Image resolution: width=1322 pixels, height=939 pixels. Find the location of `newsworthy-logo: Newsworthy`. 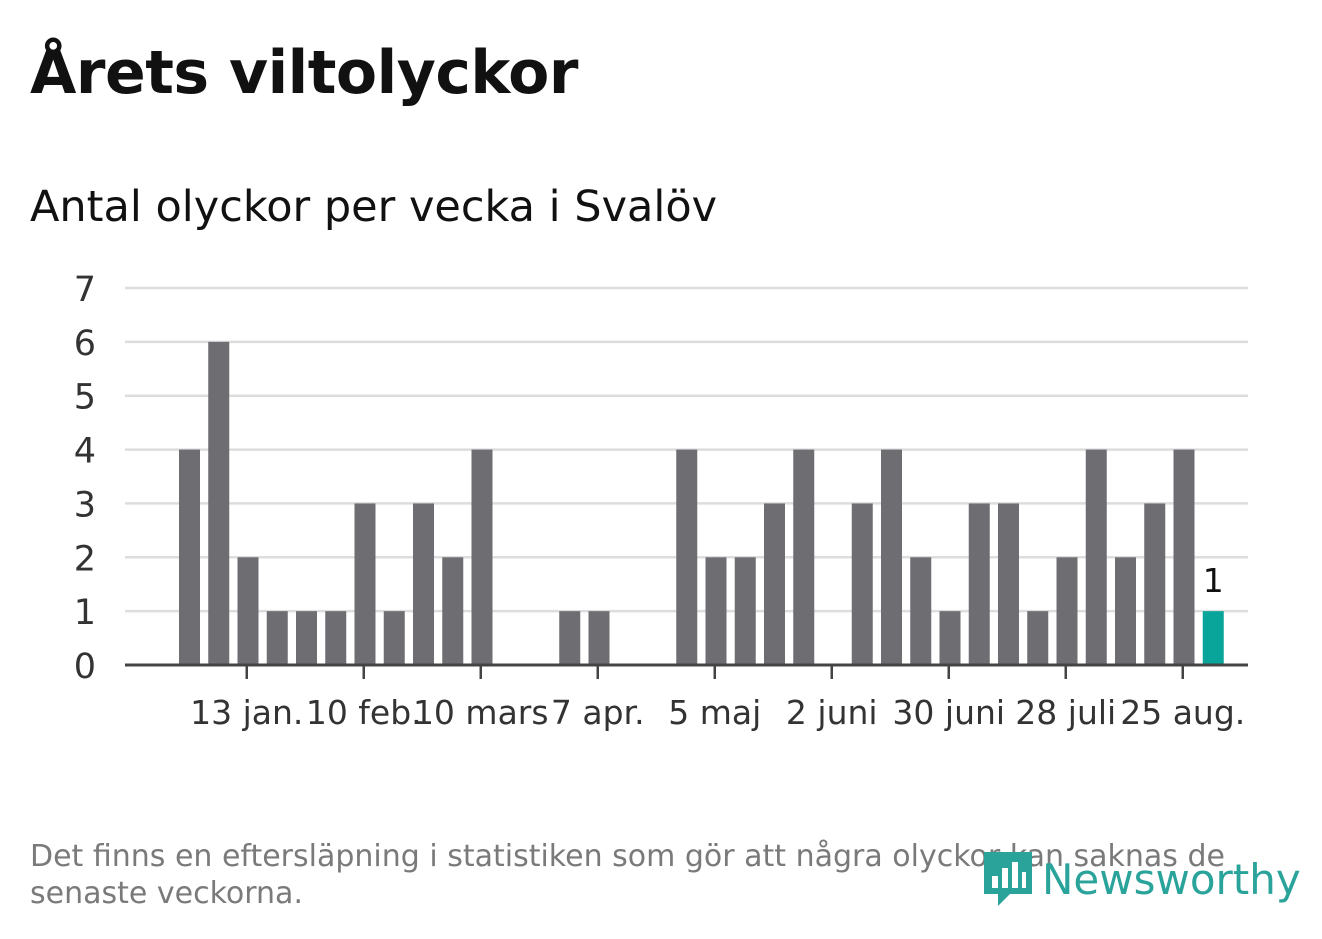

newsworthy-logo: Newsworthy is located at coordinates (1140, 879).